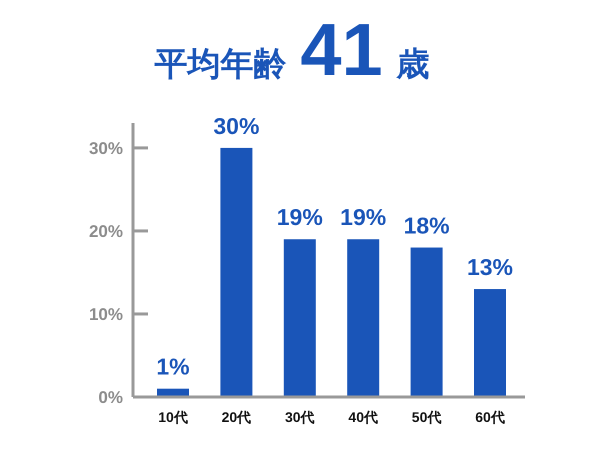 The width and height of the screenshot is (600, 450). I want to click on y-tick-label: 0%, so click(110, 397).